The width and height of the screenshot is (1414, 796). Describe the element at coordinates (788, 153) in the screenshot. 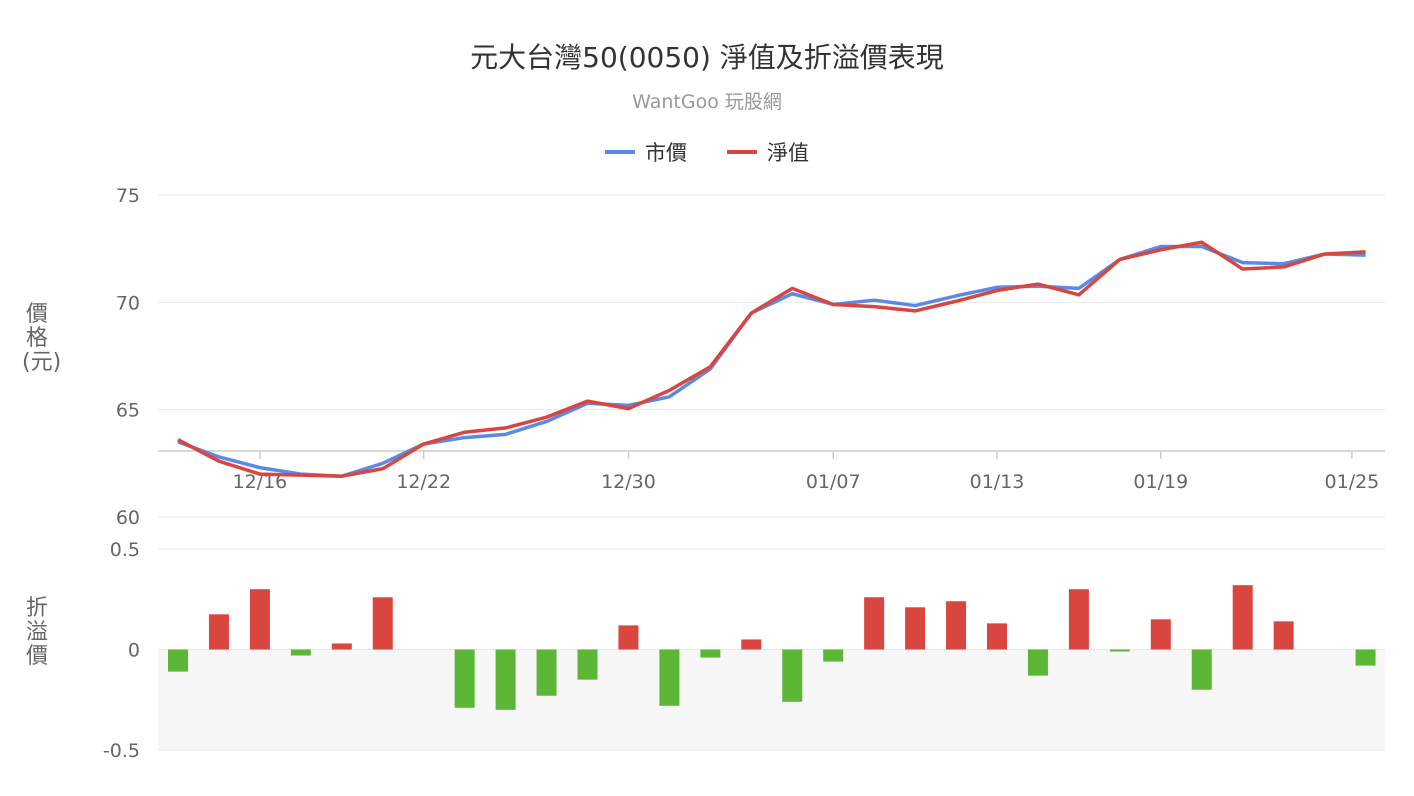

I see `legend-label: 淨值` at that location.